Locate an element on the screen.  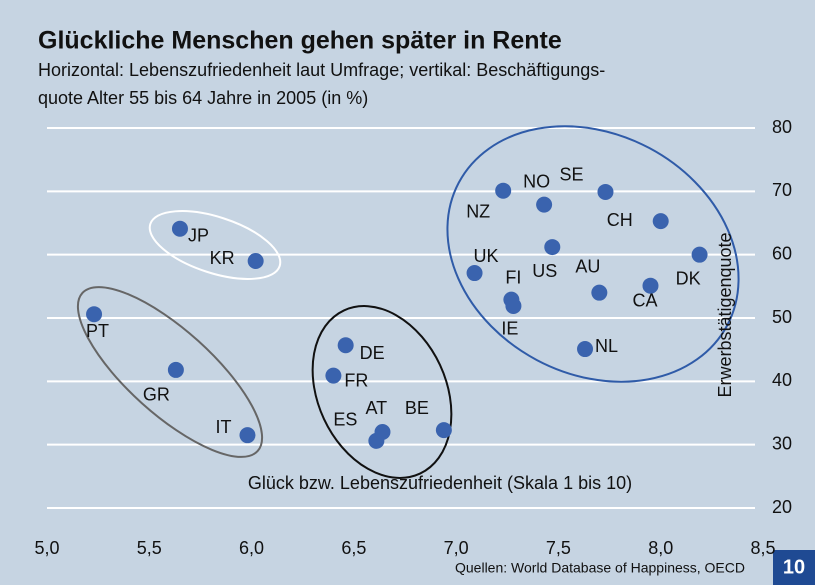
y-tick-label: 30 is located at coordinates (782, 443).